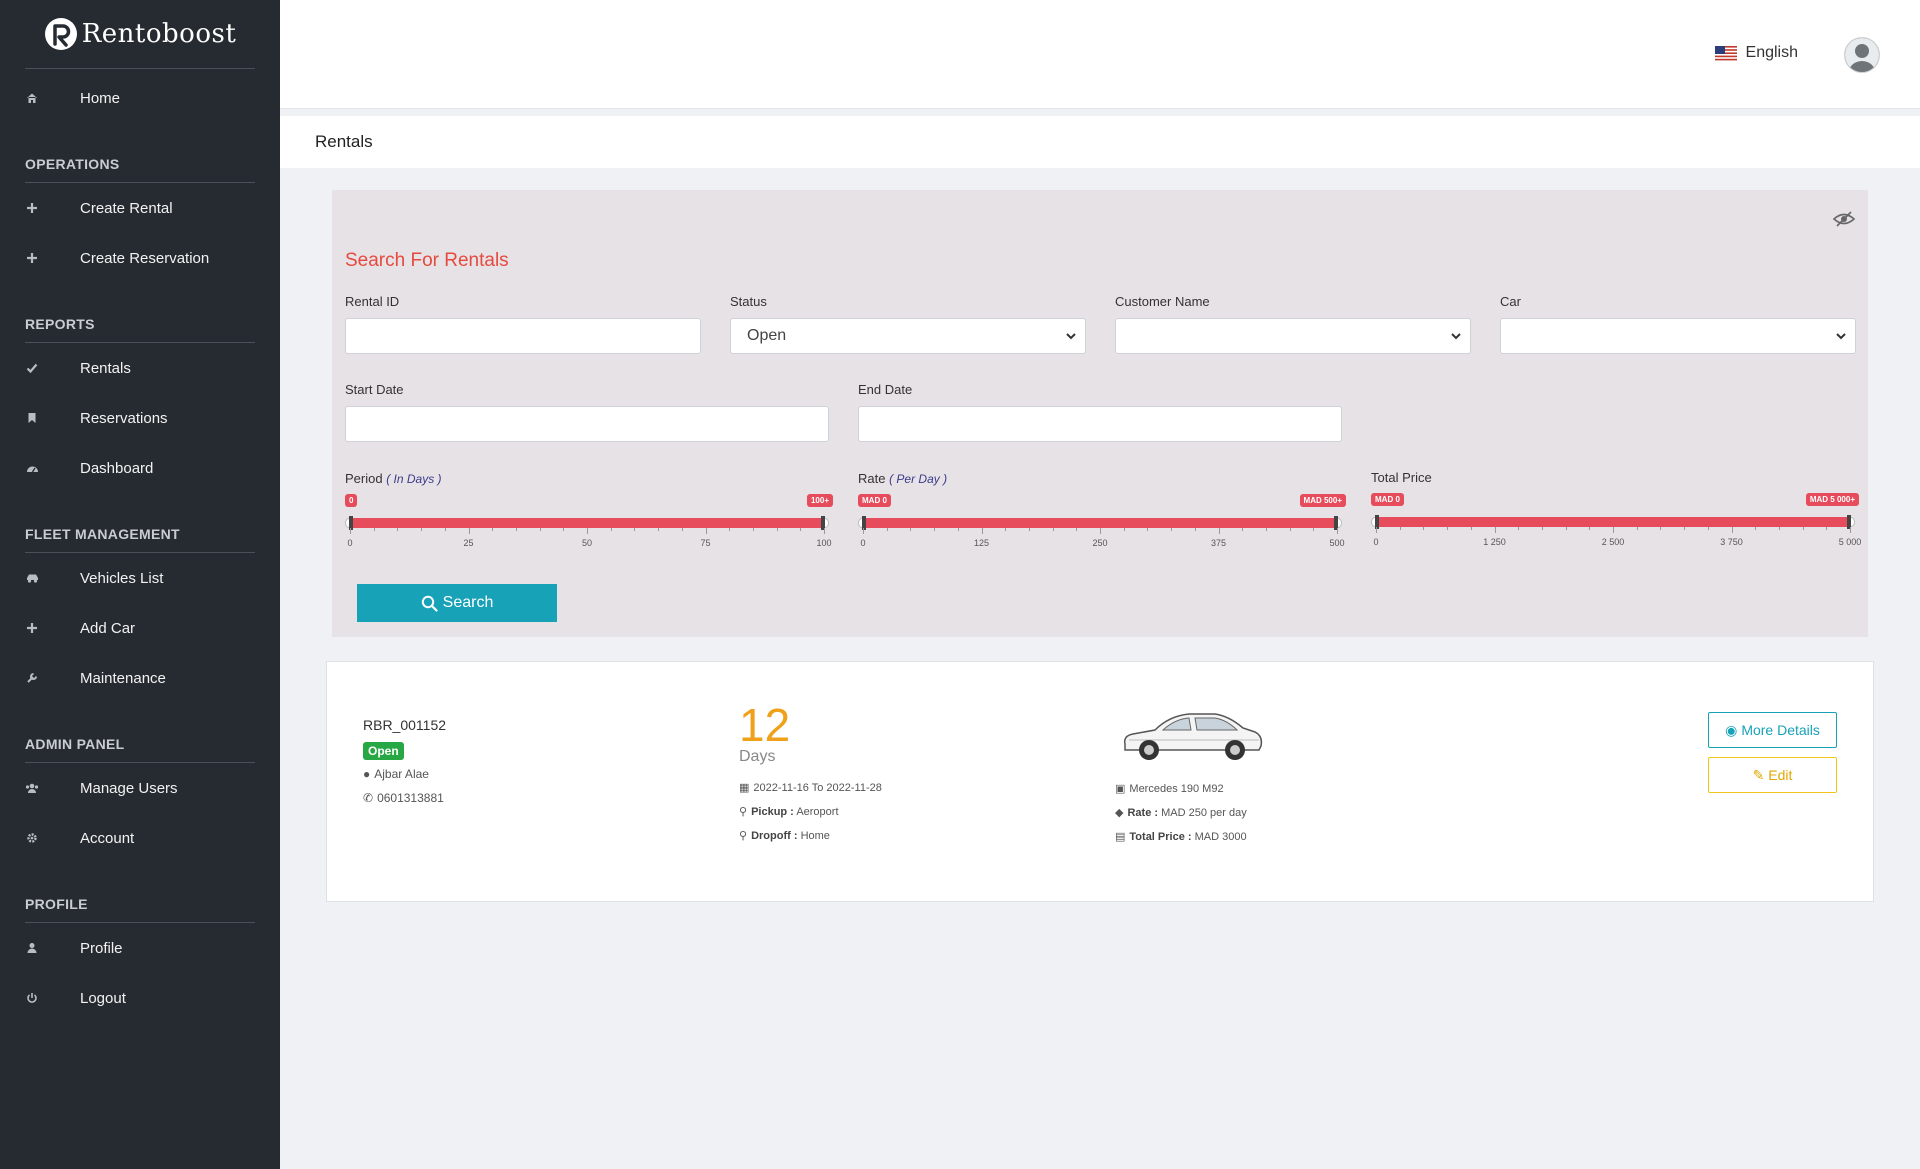 The width and height of the screenshot is (1920, 1169). I want to click on date-range-row: ▦ 2022-11-16 To 2022-11-28, so click(810, 787).